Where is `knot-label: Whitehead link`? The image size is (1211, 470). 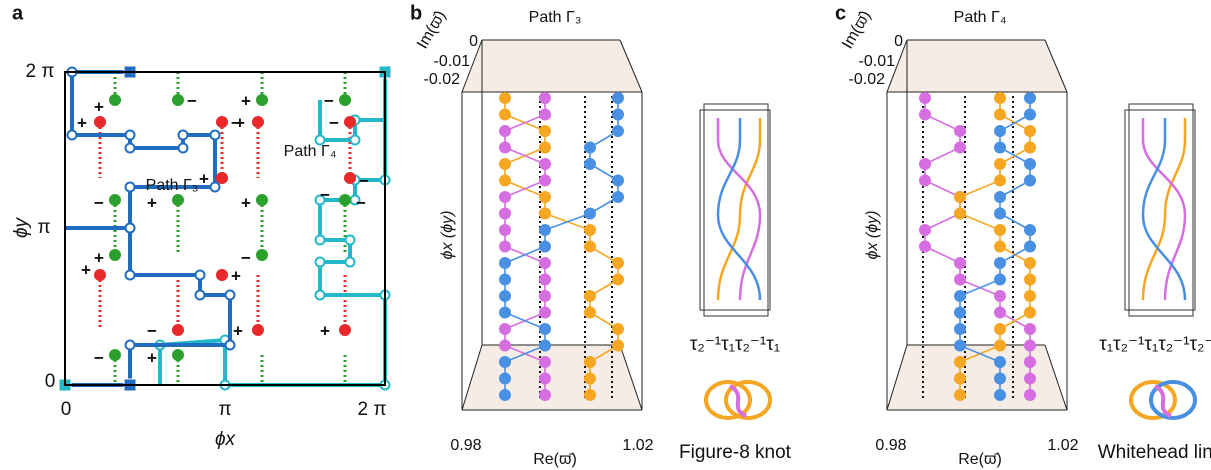 knot-label: Whitehead link is located at coordinates (1154, 452).